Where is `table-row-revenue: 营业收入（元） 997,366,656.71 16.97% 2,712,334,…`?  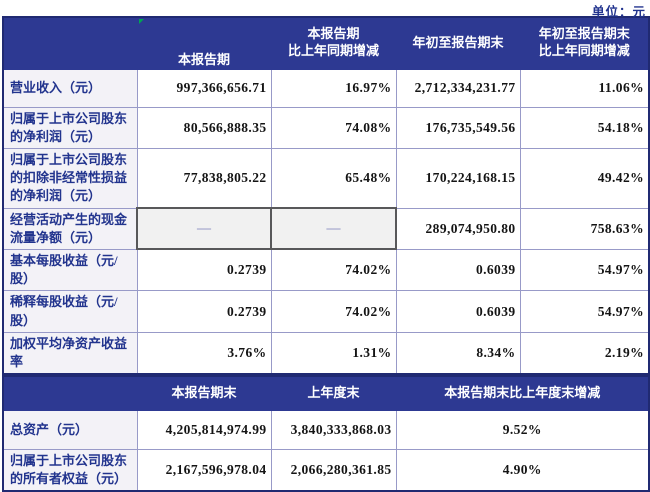
table-row-revenue: 营业收入（元） 997,366,656.71 16.97% 2,712,334,… is located at coordinates (326, 88).